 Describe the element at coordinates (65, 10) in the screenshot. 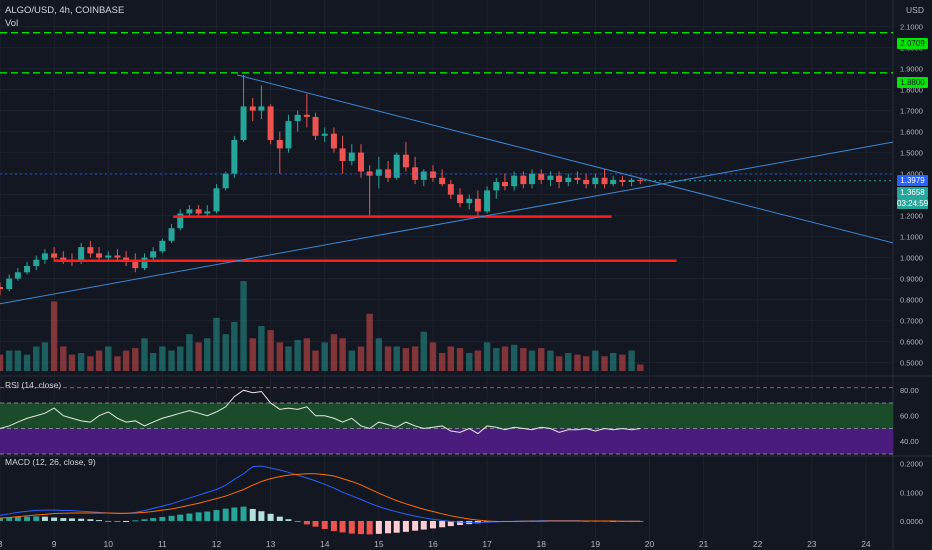

I see `symbol-title: ALGO/USD, 4h, COINBASE` at that location.